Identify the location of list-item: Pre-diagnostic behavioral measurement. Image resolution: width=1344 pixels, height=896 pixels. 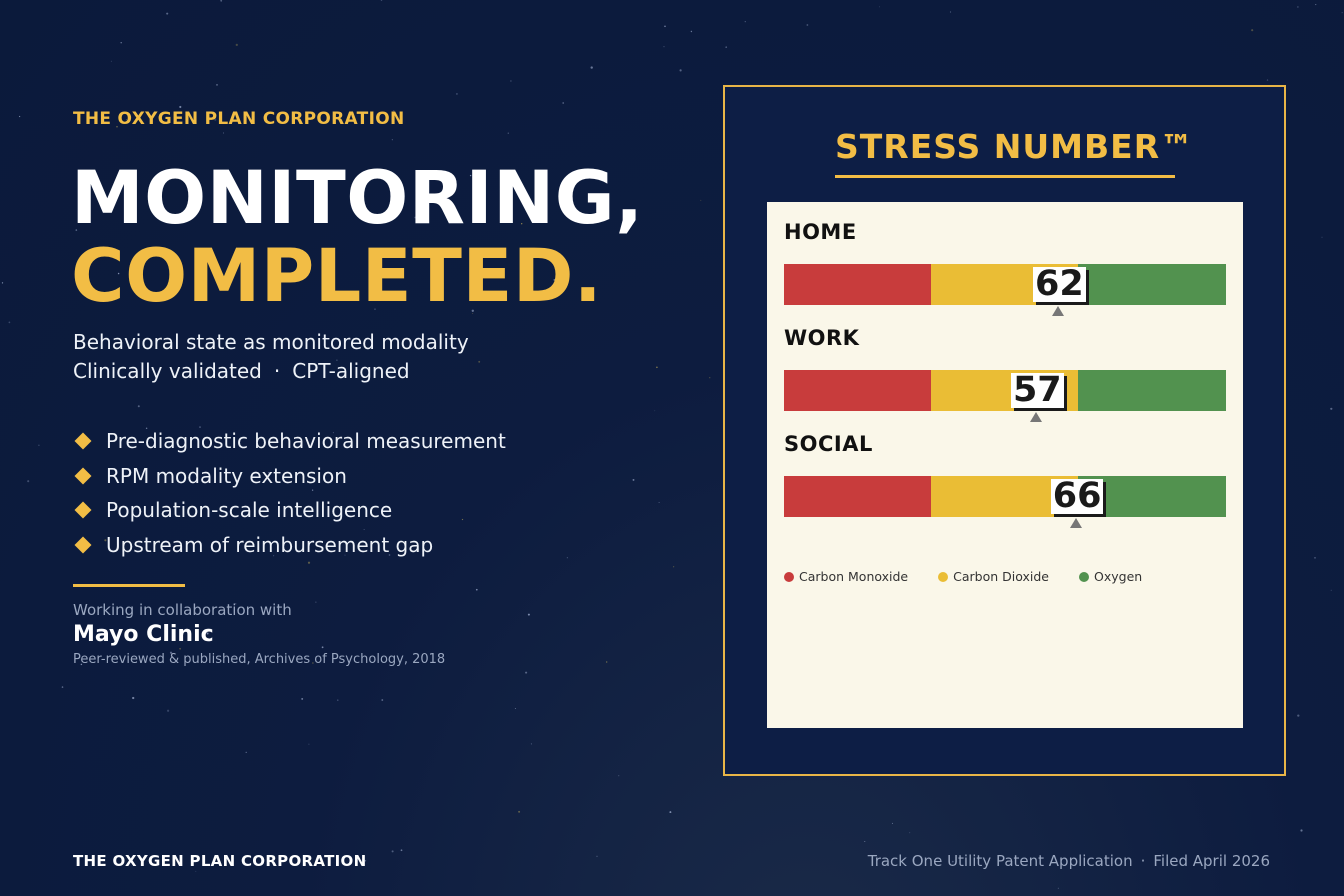
(289, 441).